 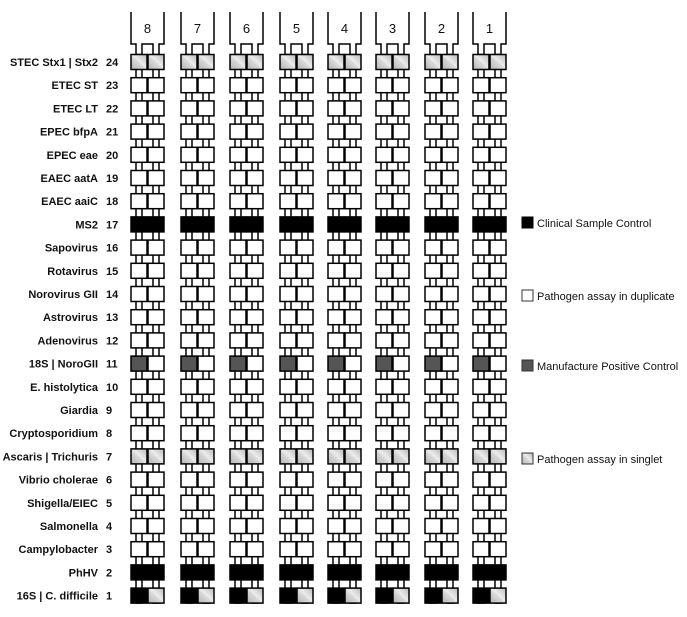 What do you see at coordinates (112, 63) in the screenshot?
I see `row-number: 24` at bounding box center [112, 63].